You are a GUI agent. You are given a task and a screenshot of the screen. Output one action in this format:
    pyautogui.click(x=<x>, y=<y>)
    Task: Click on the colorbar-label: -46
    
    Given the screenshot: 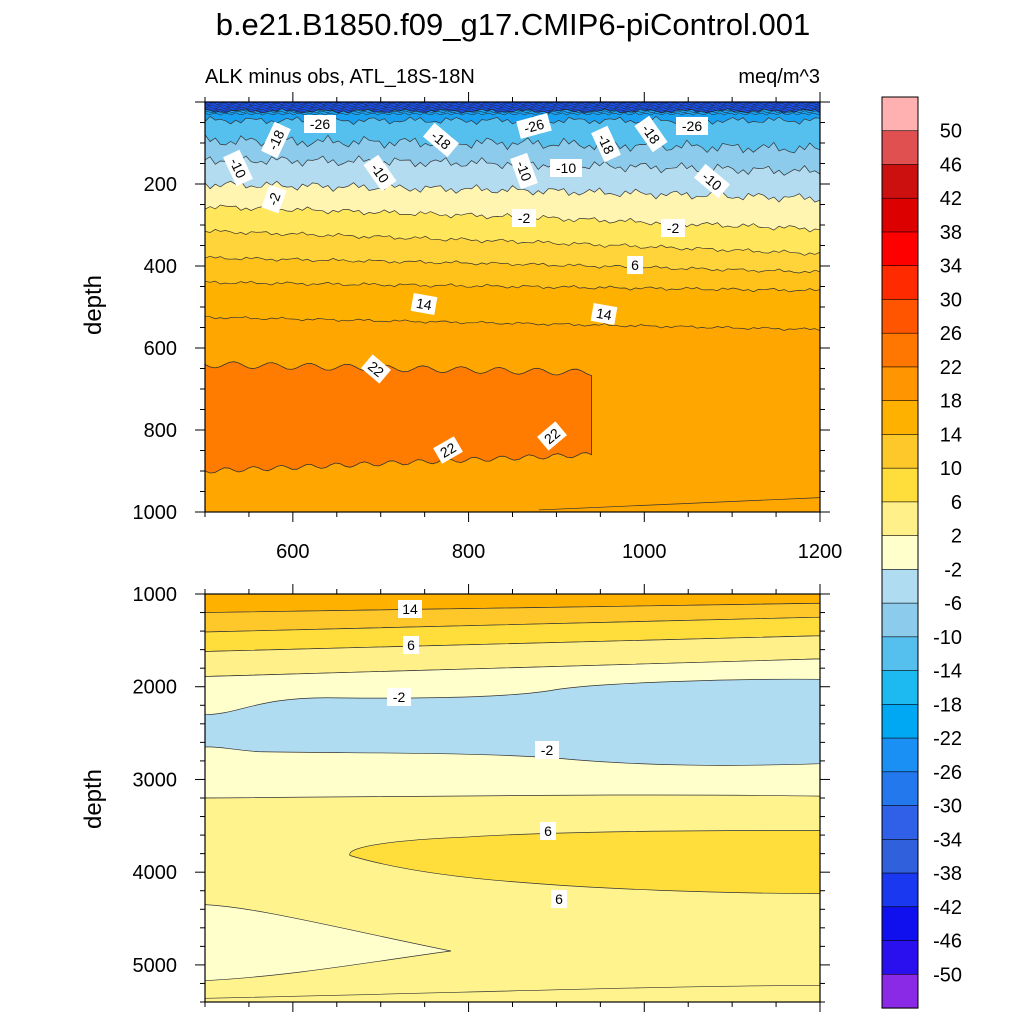 What is the action you would take?
    pyautogui.click(x=947, y=942)
    